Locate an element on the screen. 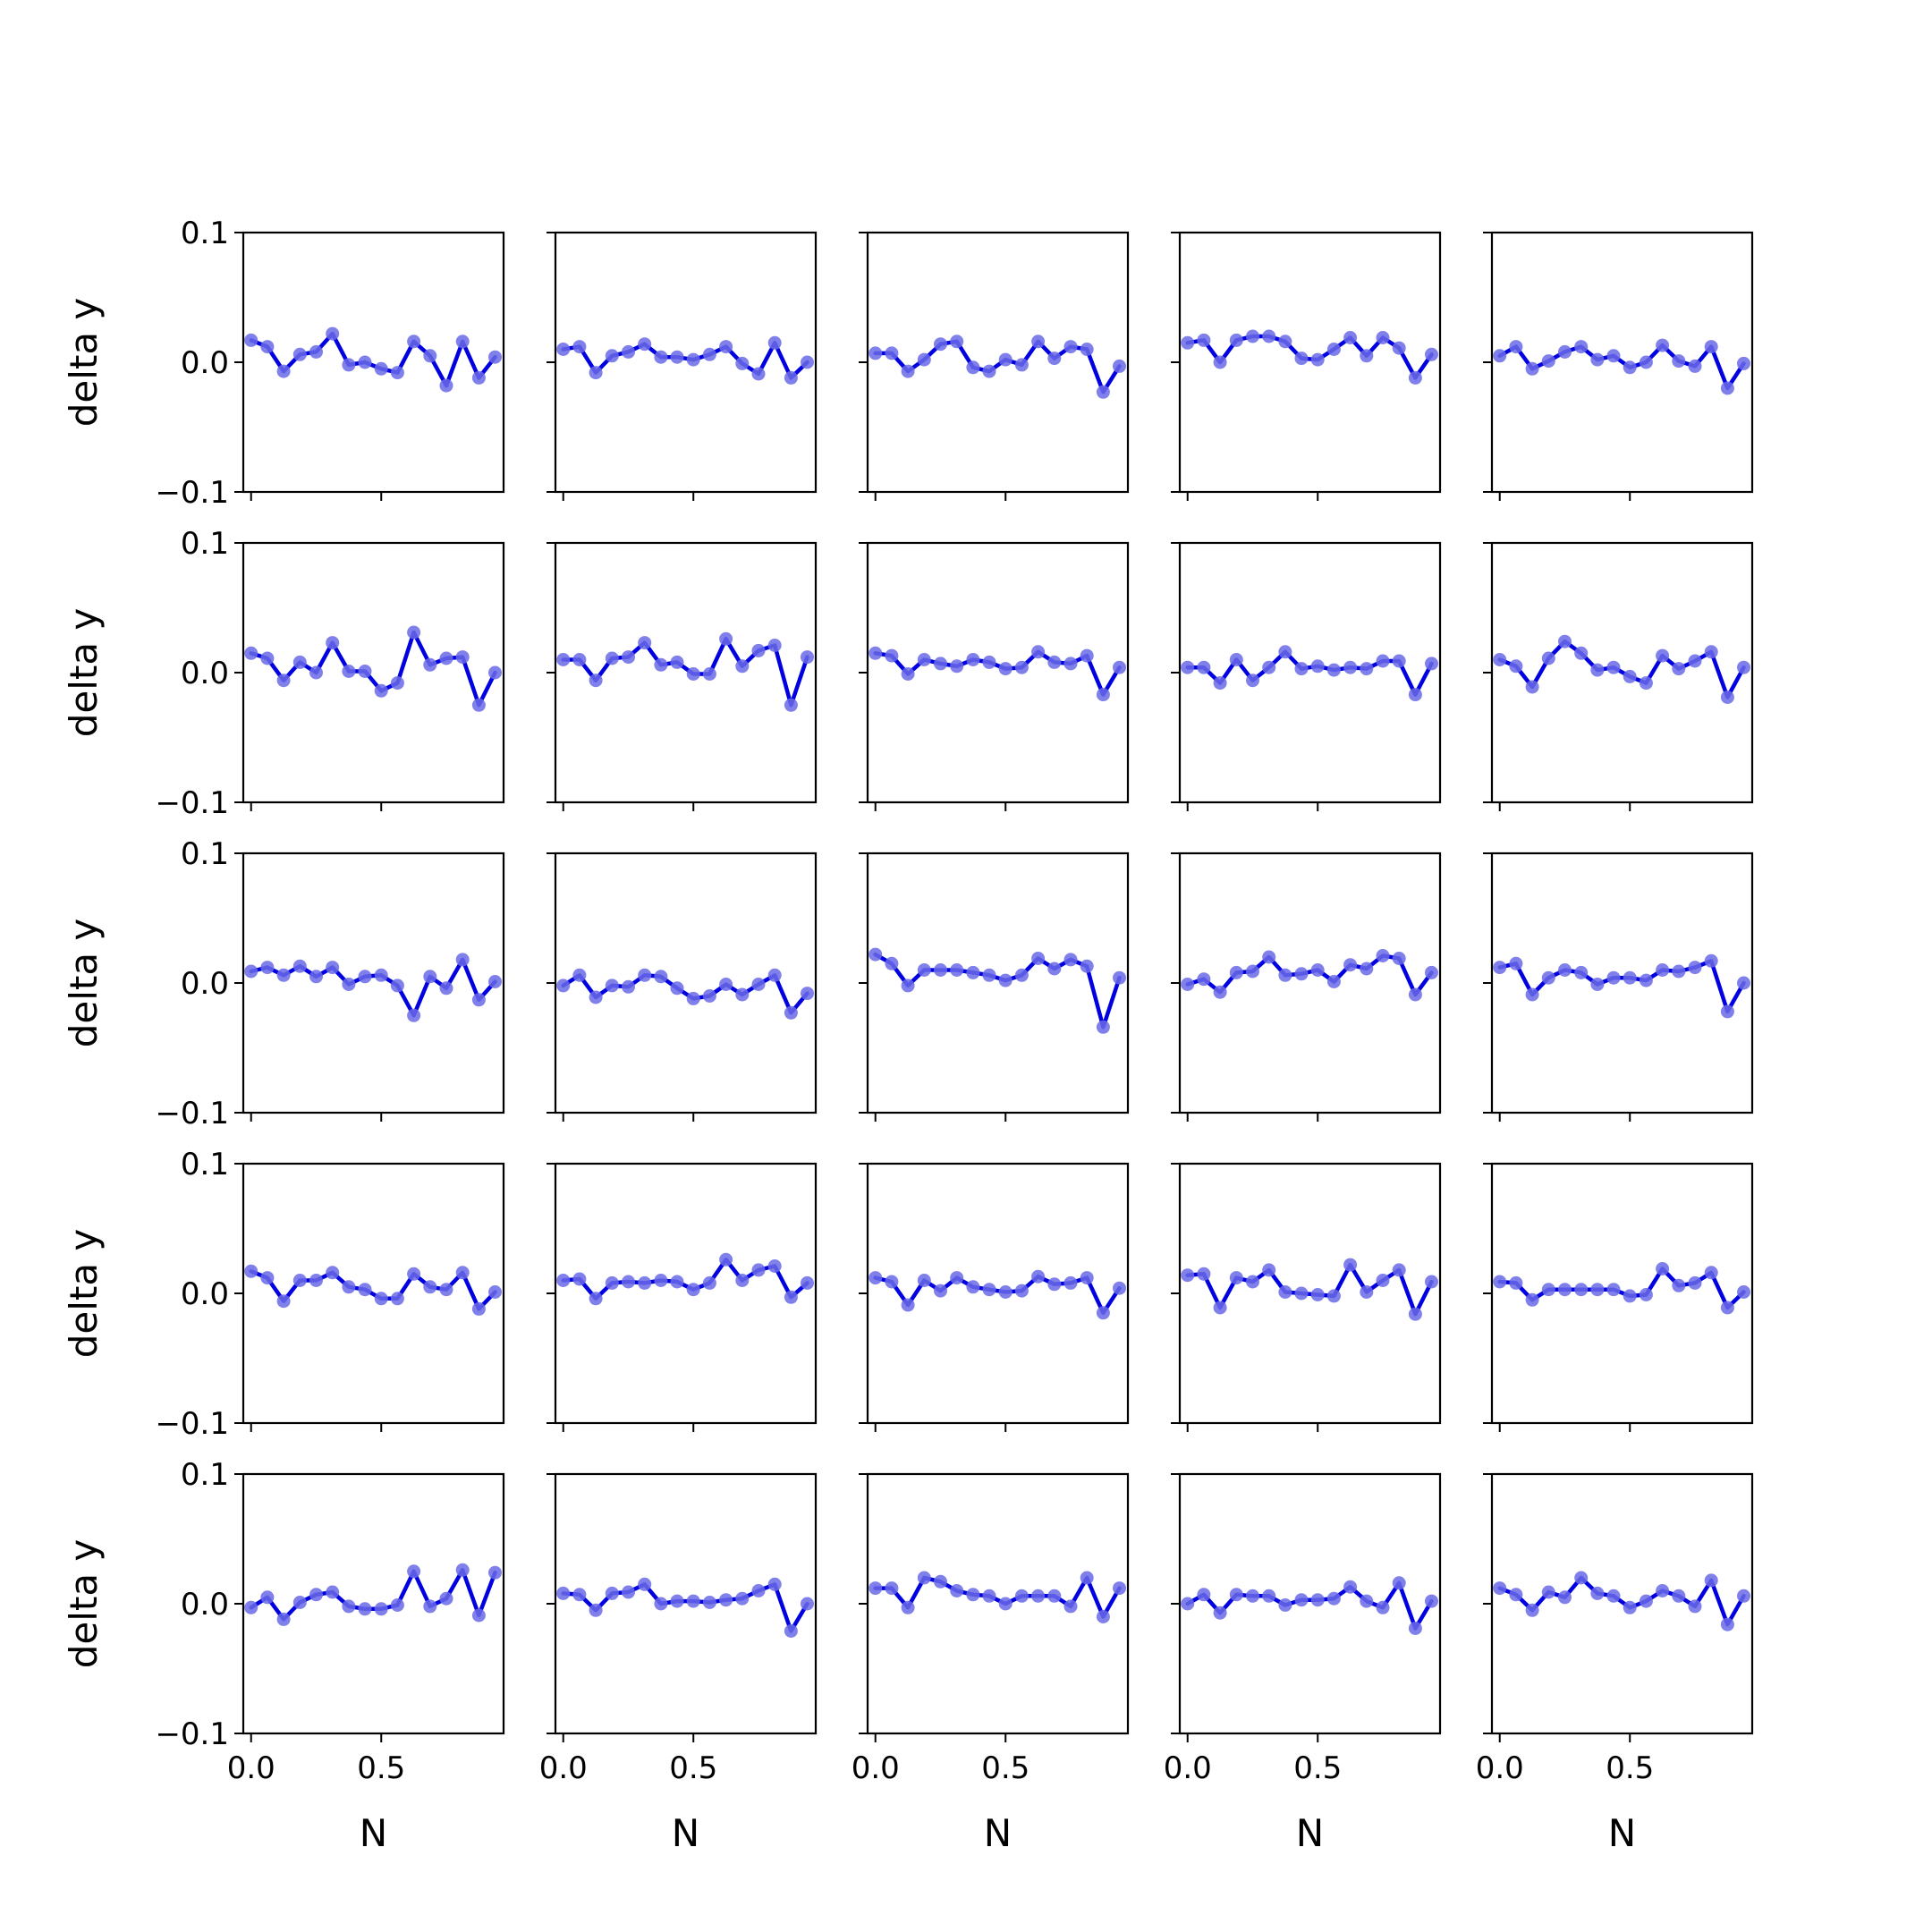  x-axis-label: N is located at coordinates (1310, 1833).